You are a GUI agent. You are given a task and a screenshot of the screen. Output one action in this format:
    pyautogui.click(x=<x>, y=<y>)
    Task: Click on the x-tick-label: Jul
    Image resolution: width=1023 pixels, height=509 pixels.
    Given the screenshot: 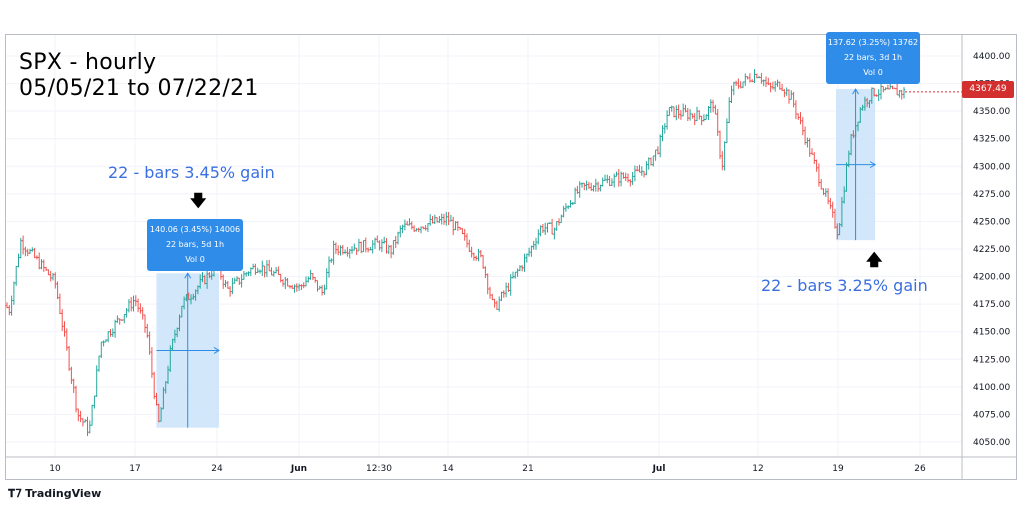 What is the action you would take?
    pyautogui.click(x=659, y=469)
    